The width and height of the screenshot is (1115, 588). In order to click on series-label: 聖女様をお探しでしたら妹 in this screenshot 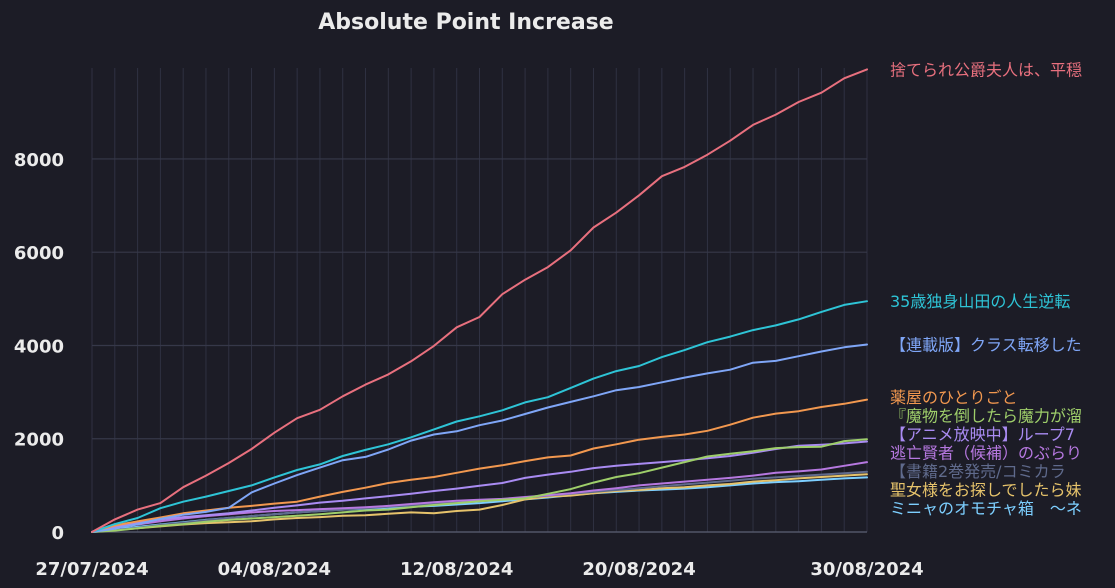, I will do `click(986, 490)`.